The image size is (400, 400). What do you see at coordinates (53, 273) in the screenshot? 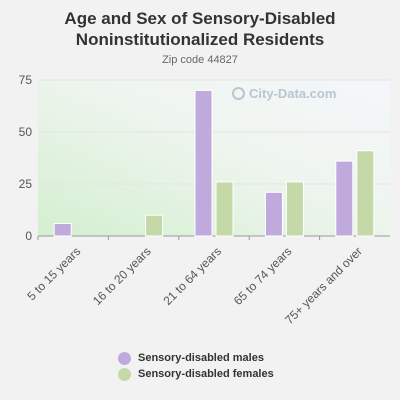
I see `x-category-label: 5 to 15 years` at bounding box center [53, 273].